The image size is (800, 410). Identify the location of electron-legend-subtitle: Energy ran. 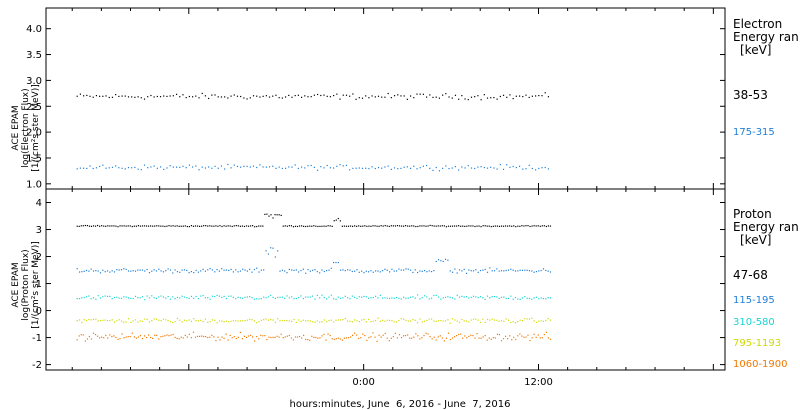
(766, 37).